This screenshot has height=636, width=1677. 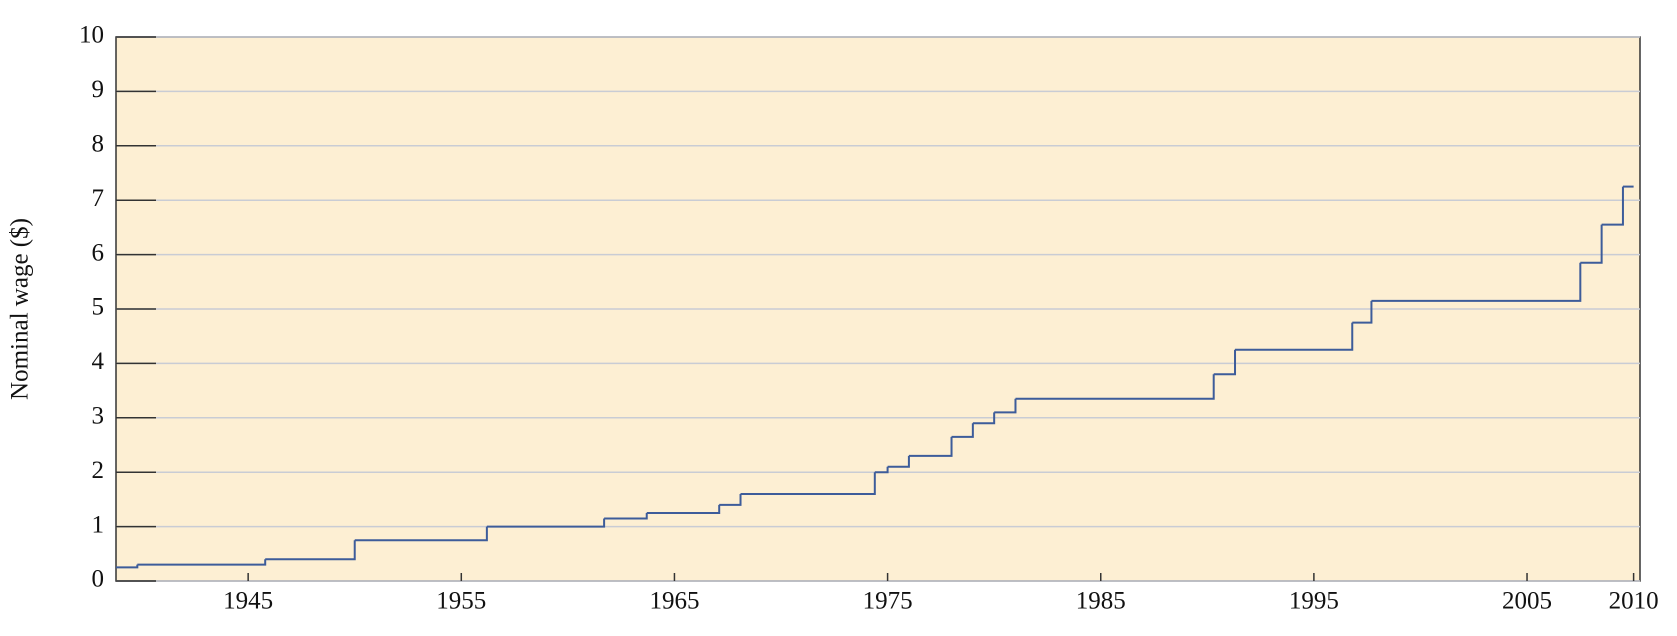 I want to click on y-tick-label: 3, so click(x=98, y=416).